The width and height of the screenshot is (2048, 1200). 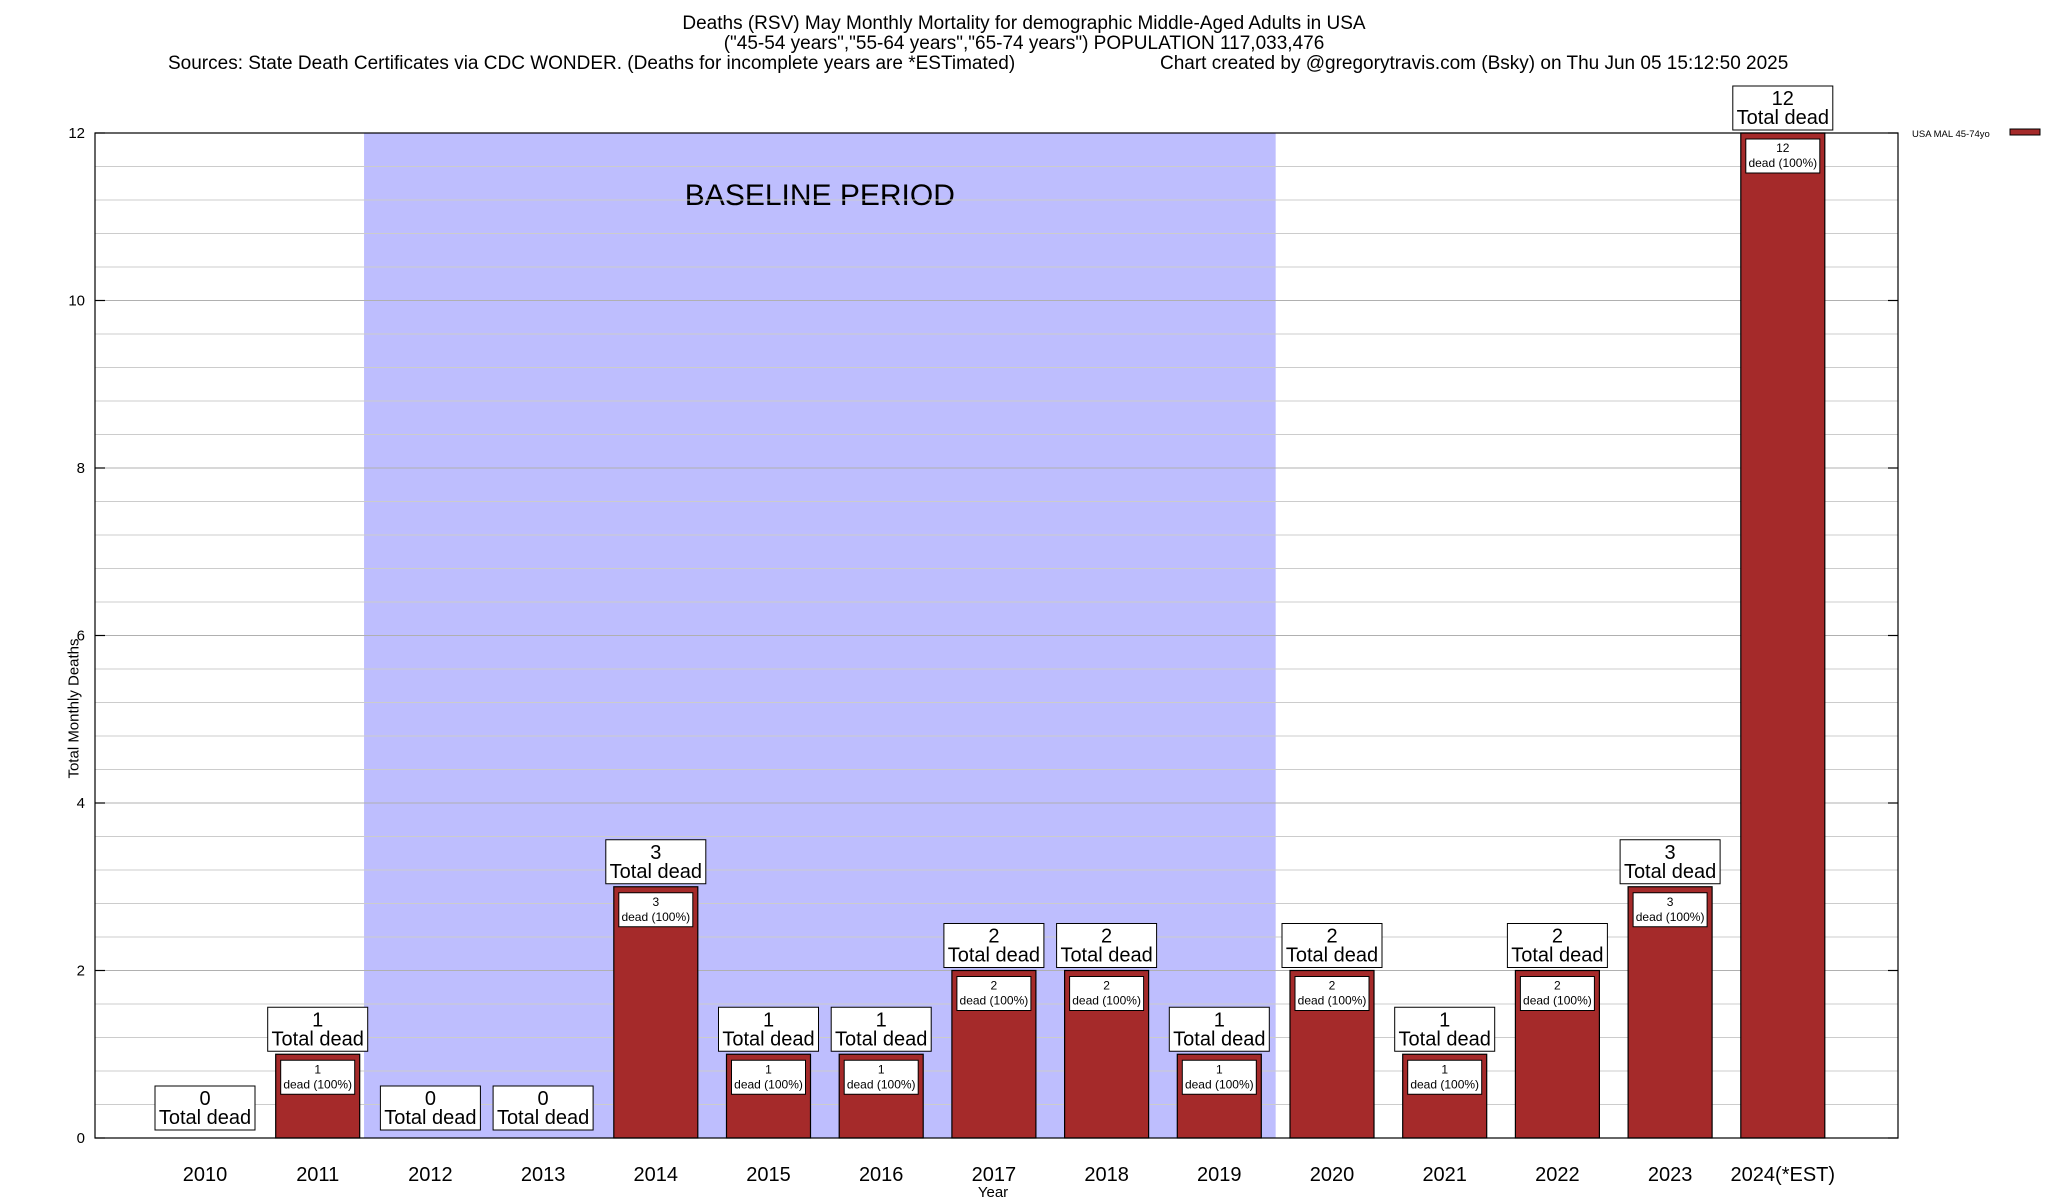 I want to click on x-tick-label: 2020, so click(x=1332, y=1175).